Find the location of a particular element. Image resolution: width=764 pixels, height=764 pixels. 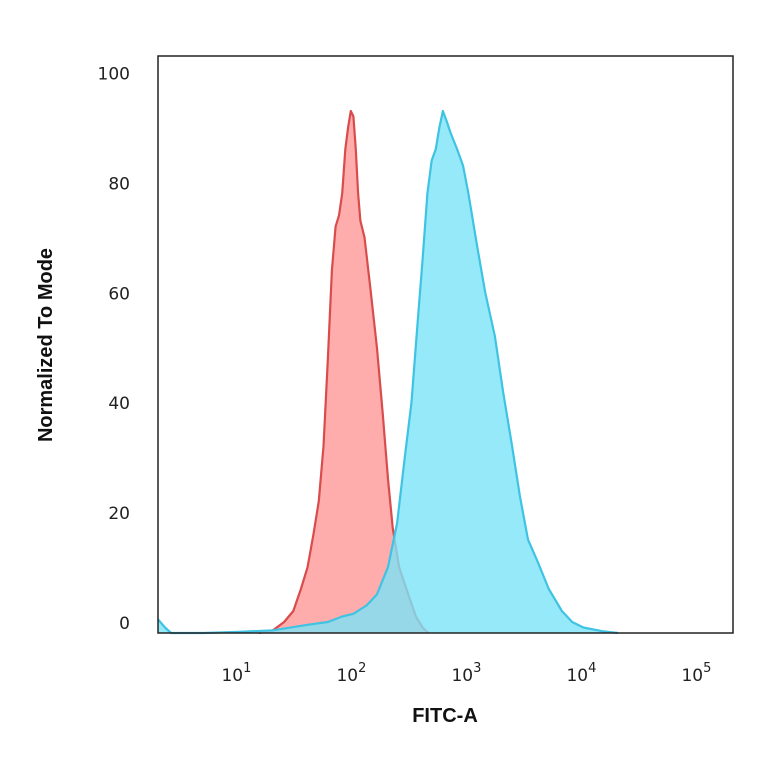

y-tick-label: 0 is located at coordinates (124, 624).